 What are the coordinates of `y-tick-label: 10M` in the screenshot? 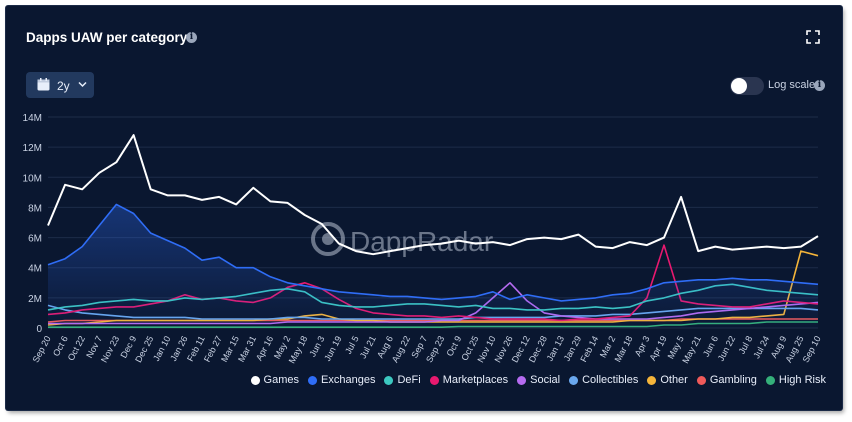 It's located at (32, 178).